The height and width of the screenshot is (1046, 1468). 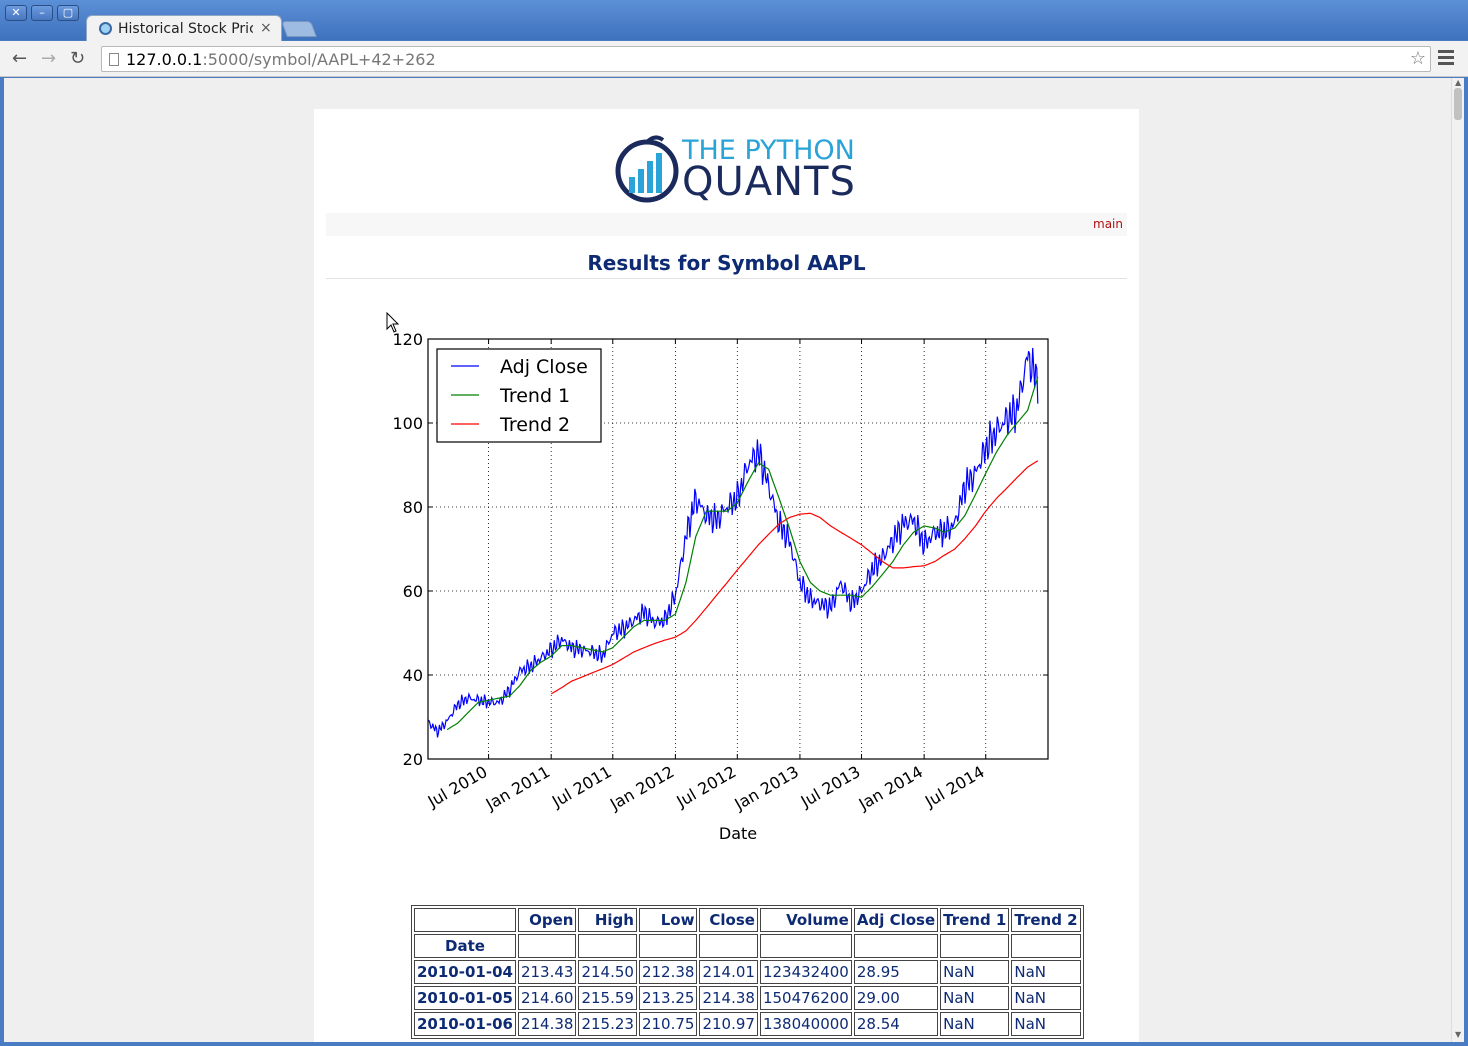 What do you see at coordinates (647, 169) in the screenshot?
I see `logo-emblem-icon` at bounding box center [647, 169].